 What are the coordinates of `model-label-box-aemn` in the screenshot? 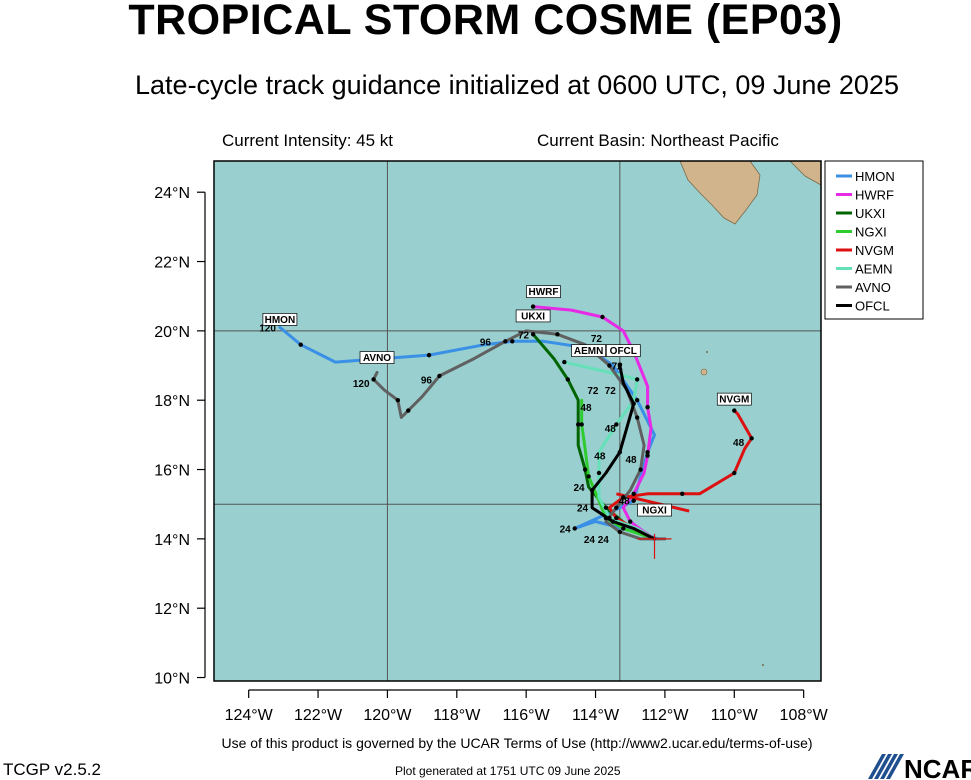 It's located at (588, 350).